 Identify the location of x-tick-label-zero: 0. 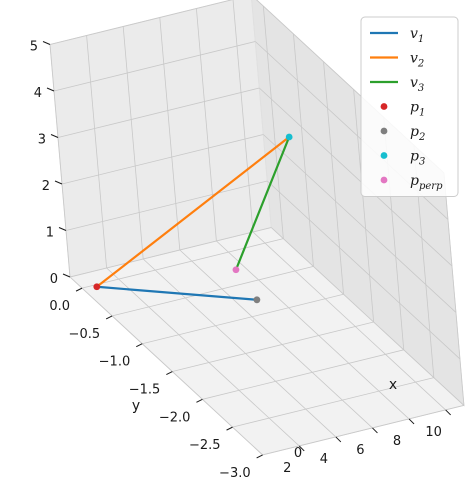
(298, 453).